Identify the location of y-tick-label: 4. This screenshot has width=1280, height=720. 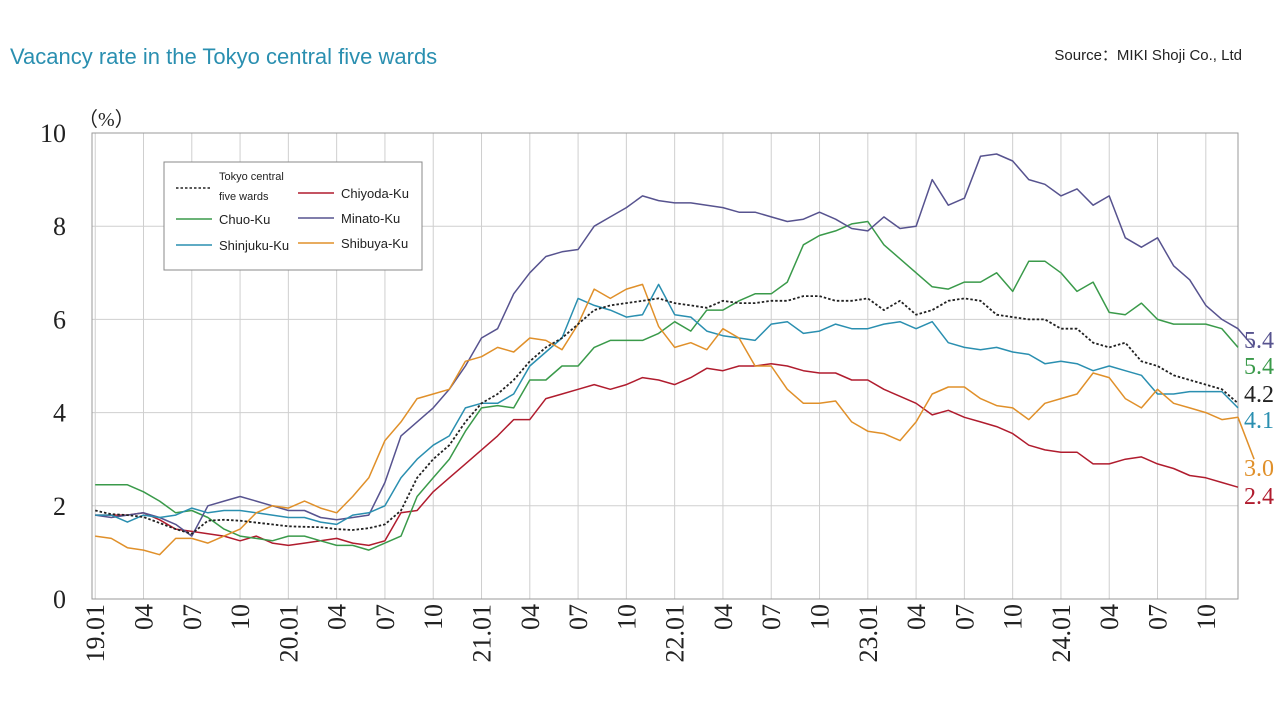
(59, 413).